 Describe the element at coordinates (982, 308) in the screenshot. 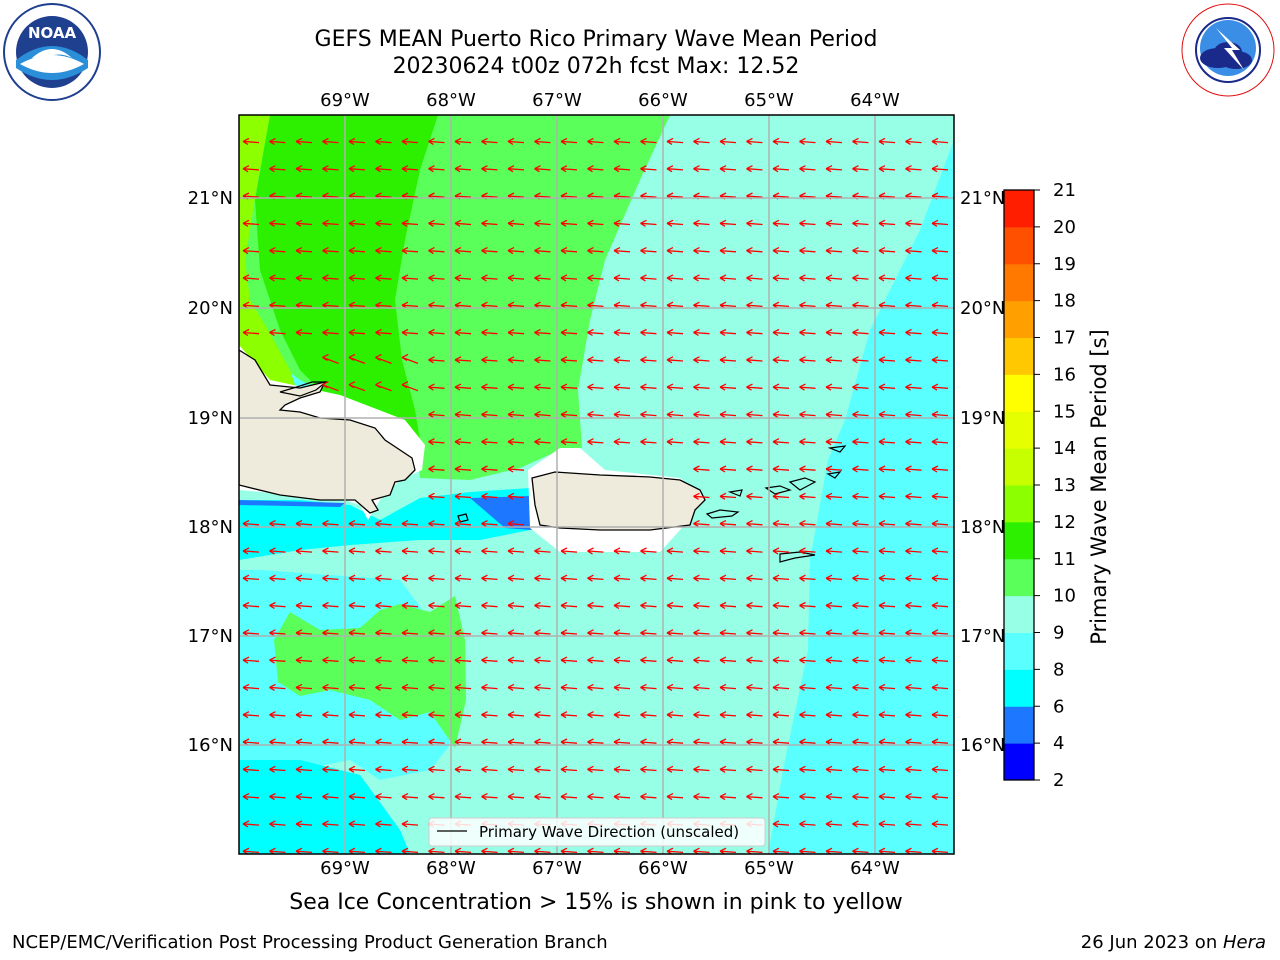

I see `lat-label-right: 20°N` at that location.